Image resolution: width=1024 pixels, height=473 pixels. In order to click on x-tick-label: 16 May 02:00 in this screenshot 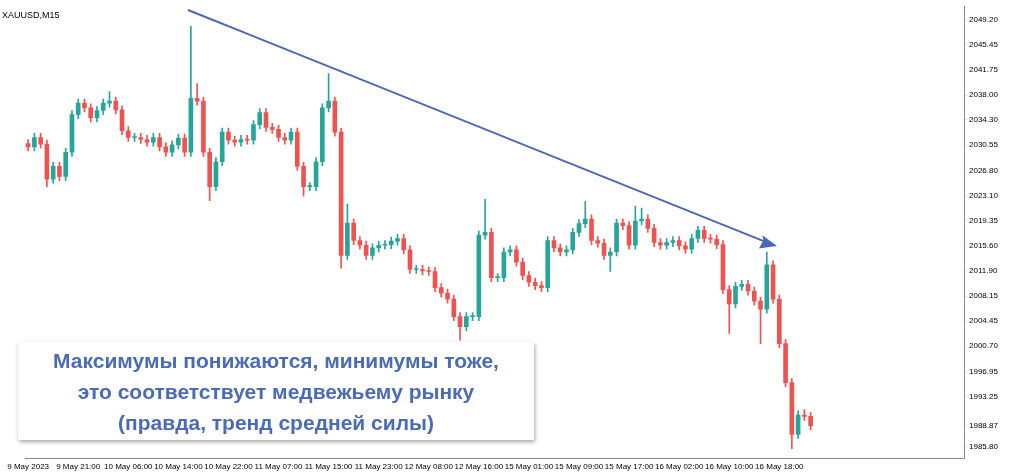, I will do `click(679, 467)`.